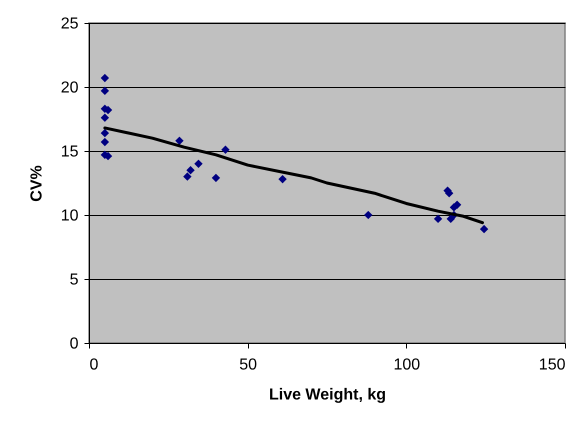  Describe the element at coordinates (69, 216) in the screenshot. I see `y-tick-label: 10` at that location.